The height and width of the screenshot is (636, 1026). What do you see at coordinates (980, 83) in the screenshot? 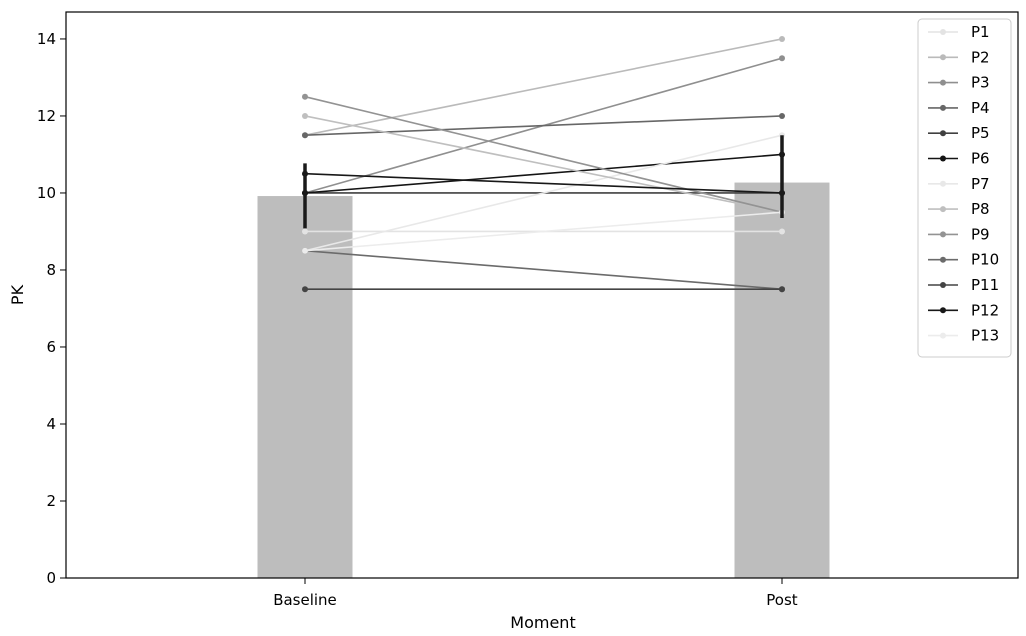
I see `legend-entry-label: P3` at bounding box center [980, 83].